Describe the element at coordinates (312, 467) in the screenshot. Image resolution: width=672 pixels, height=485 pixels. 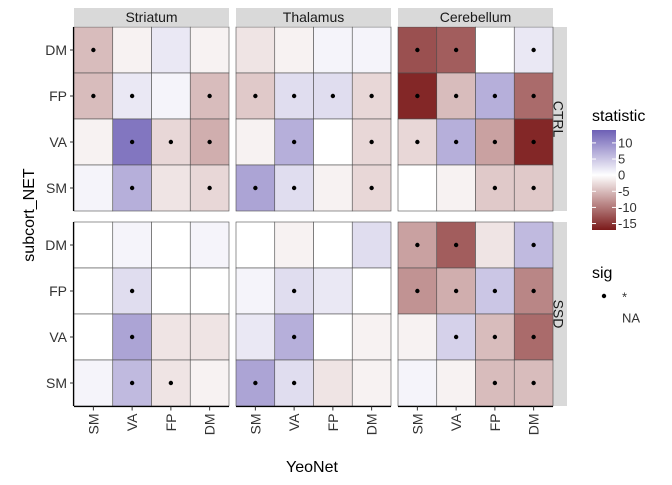
I see `x-axis-title: YeoNet` at that location.